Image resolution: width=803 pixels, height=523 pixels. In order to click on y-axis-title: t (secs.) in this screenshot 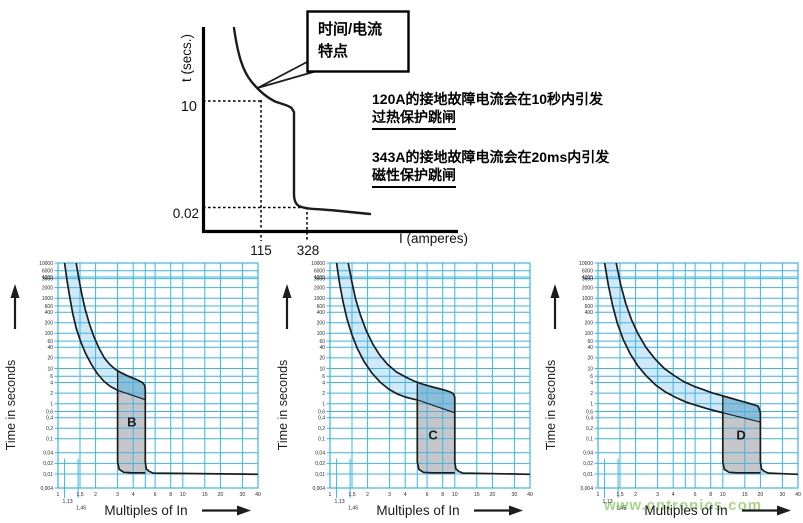, I will do `click(186, 58)`.